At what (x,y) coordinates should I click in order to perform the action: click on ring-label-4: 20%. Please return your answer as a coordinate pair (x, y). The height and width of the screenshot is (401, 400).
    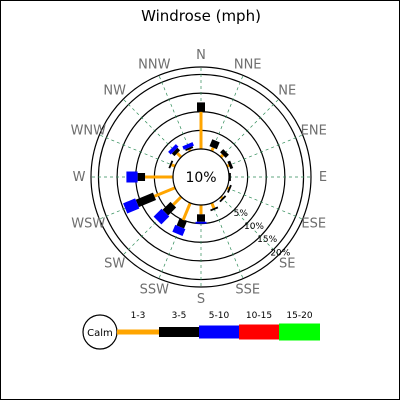
    Looking at the image, I should click on (280, 253).